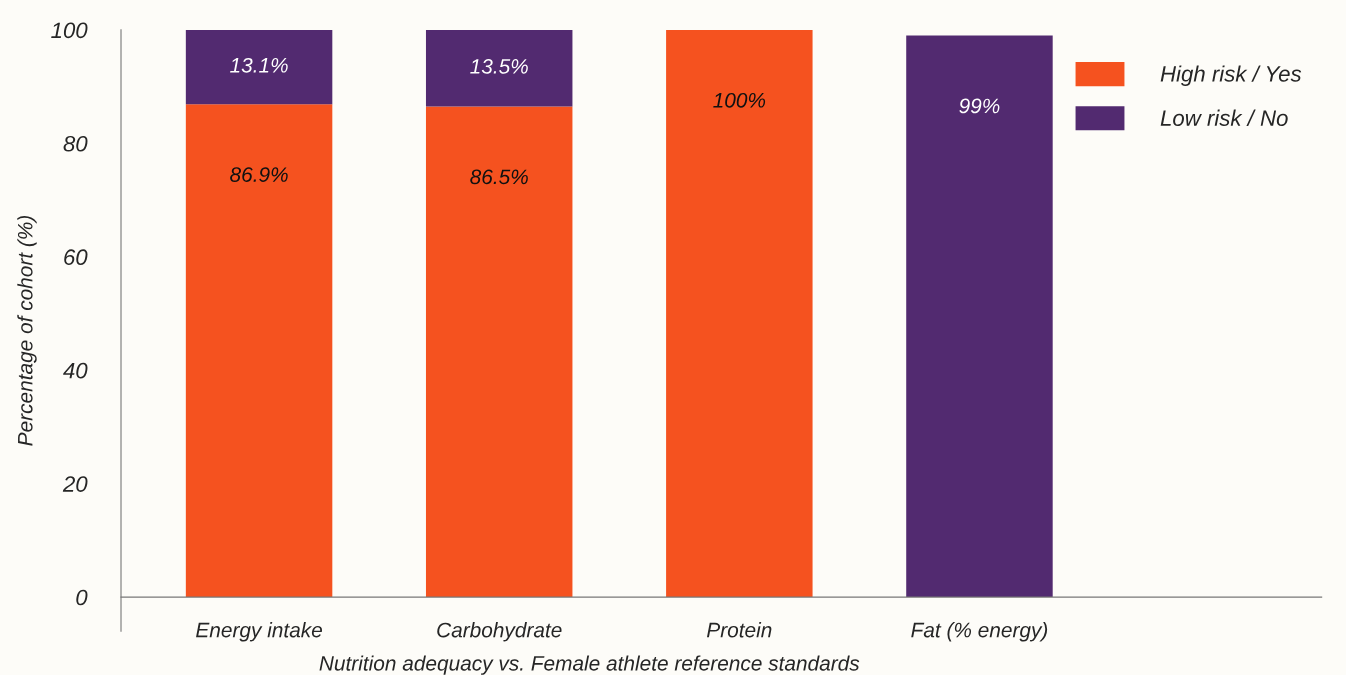 The width and height of the screenshot is (1346, 675). I want to click on data-label: 13.5%, so click(499, 66).